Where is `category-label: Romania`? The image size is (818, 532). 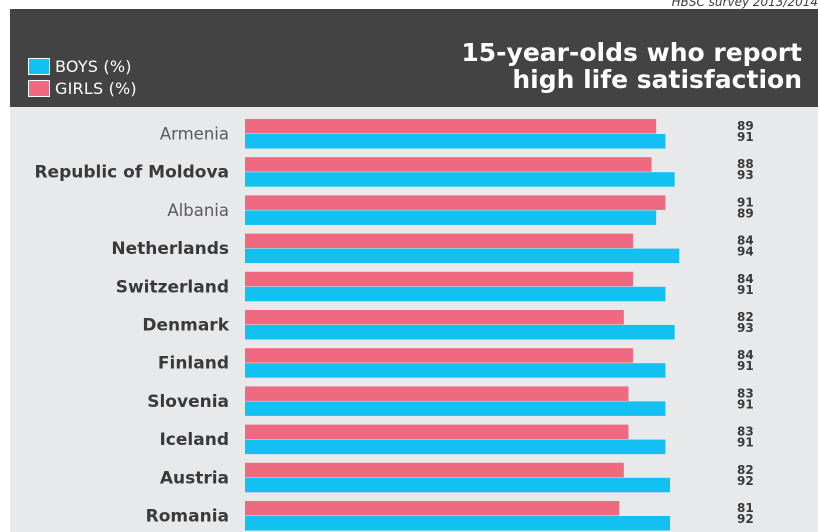 category-label: Romania is located at coordinates (187, 517).